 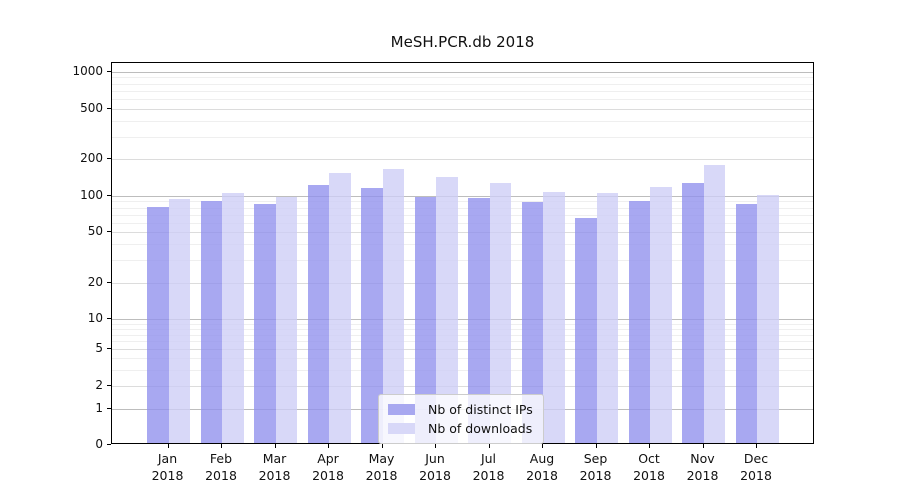 I want to click on y-tick-label: 500, so click(x=91, y=108).